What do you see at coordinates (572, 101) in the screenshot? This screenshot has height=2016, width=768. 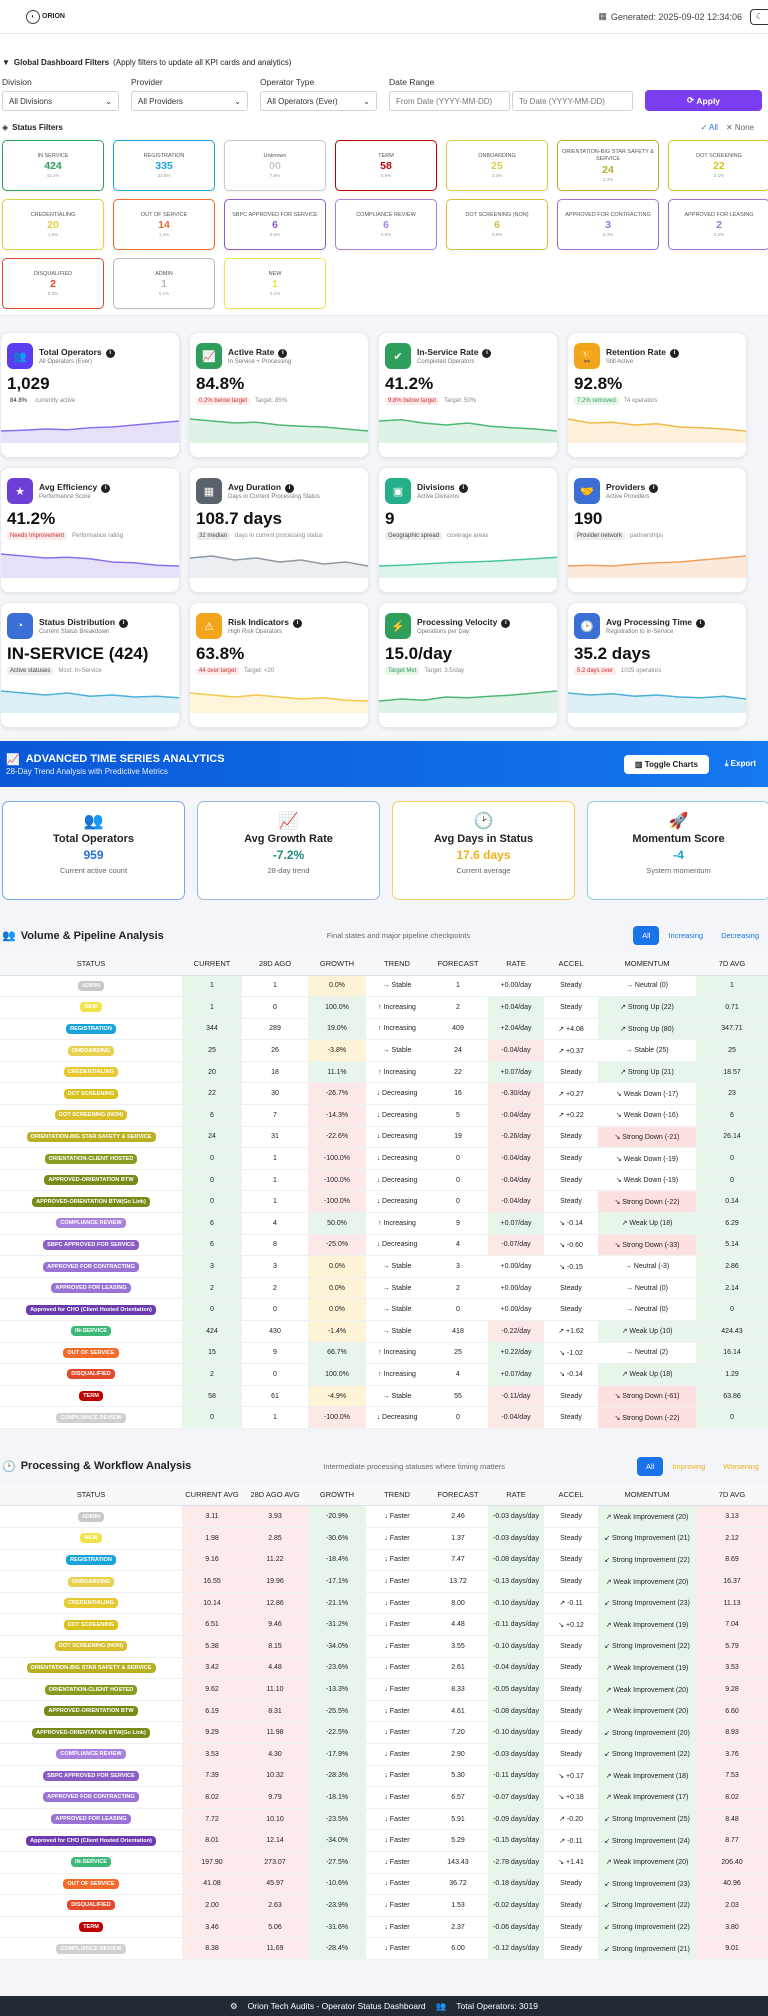 I see `to-date-input` at bounding box center [572, 101].